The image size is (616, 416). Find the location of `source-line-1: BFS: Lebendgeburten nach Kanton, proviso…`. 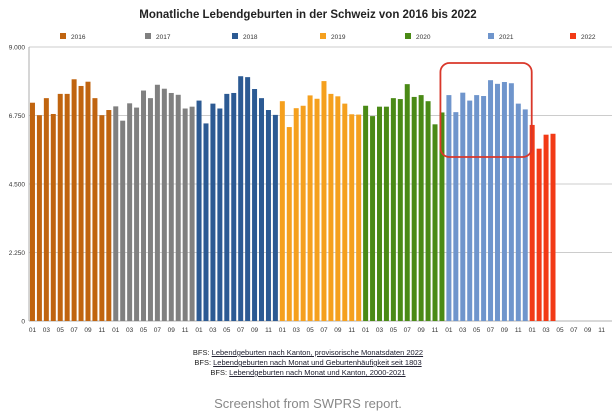

source-line-1: BFS: Lebendgeburten nach Kanton, proviso… is located at coordinates (308, 352).